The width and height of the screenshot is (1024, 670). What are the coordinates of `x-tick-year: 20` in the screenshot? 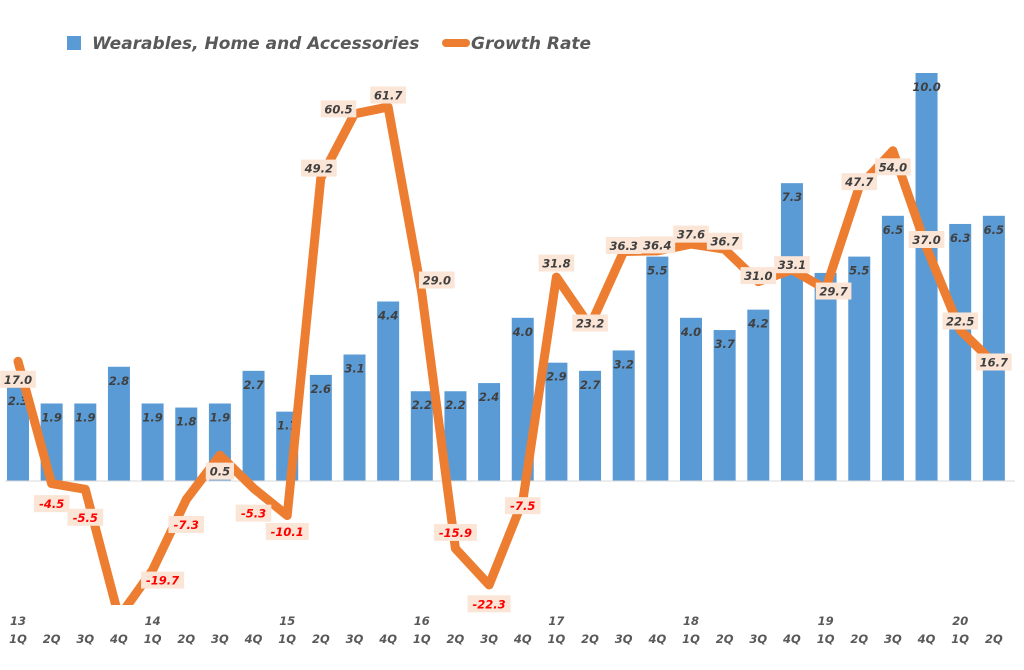 It's located at (960, 621).